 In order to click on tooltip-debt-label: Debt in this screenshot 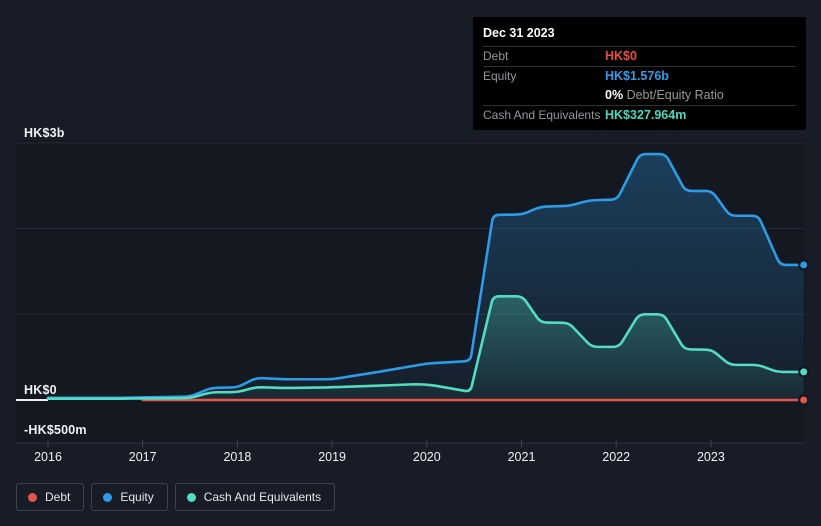, I will do `click(496, 56)`.